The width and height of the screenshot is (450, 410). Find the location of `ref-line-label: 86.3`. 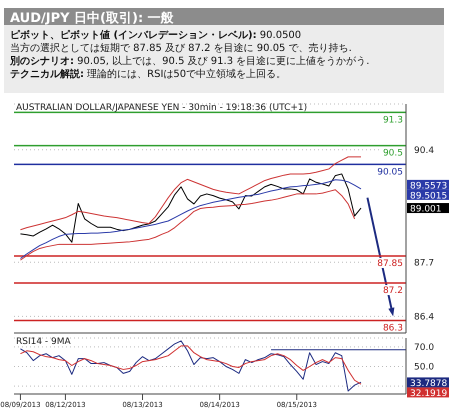

ref-line-label: 86.3 is located at coordinates (392, 329).